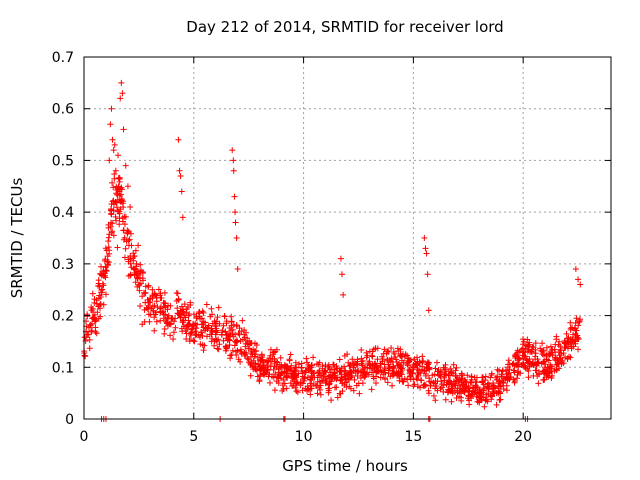 This screenshot has width=640, height=480. I want to click on x-tick-label: 20, so click(523, 437).